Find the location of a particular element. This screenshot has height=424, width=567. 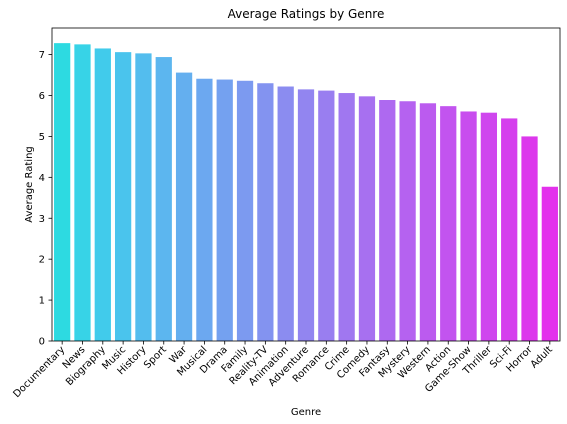

bar-music is located at coordinates (123, 196).